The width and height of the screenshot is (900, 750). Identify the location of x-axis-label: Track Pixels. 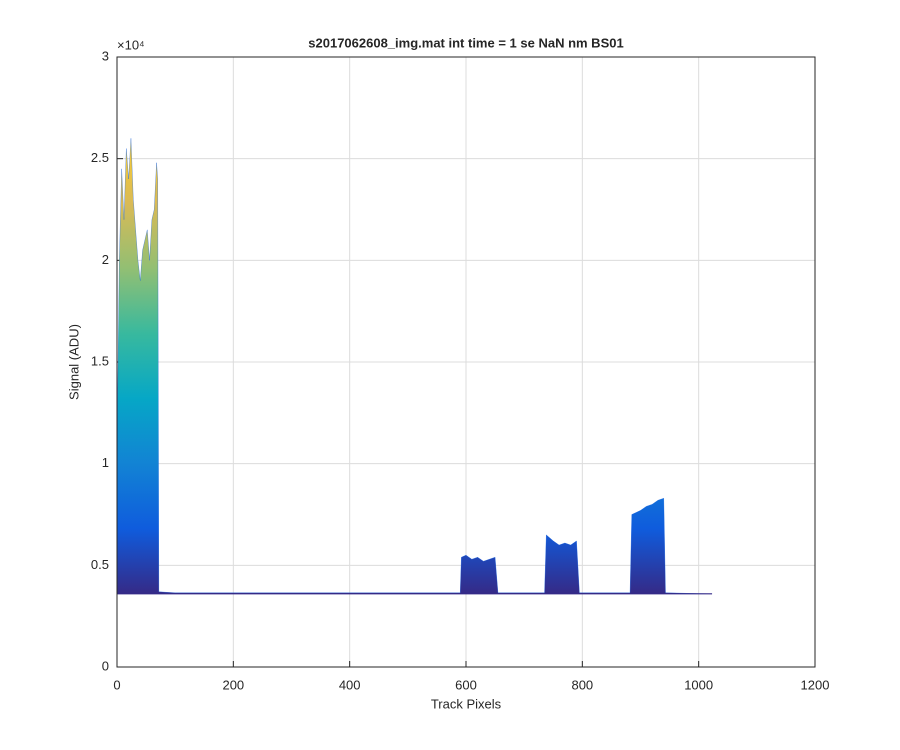
(466, 703).